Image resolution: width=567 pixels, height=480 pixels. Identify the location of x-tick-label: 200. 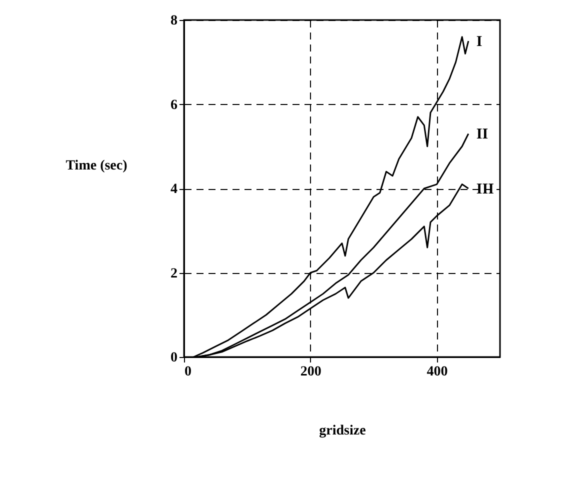
(311, 372).